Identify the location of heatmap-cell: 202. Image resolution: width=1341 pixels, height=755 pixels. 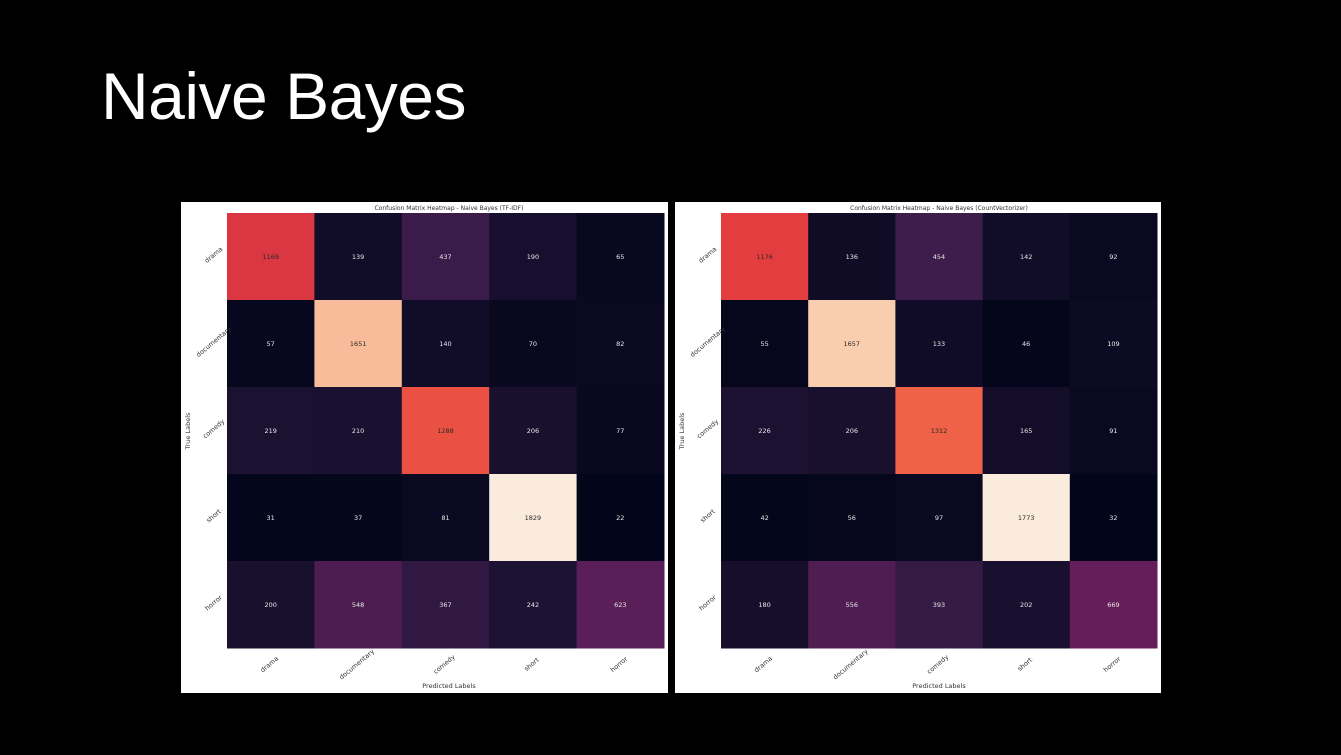
(1026, 605).